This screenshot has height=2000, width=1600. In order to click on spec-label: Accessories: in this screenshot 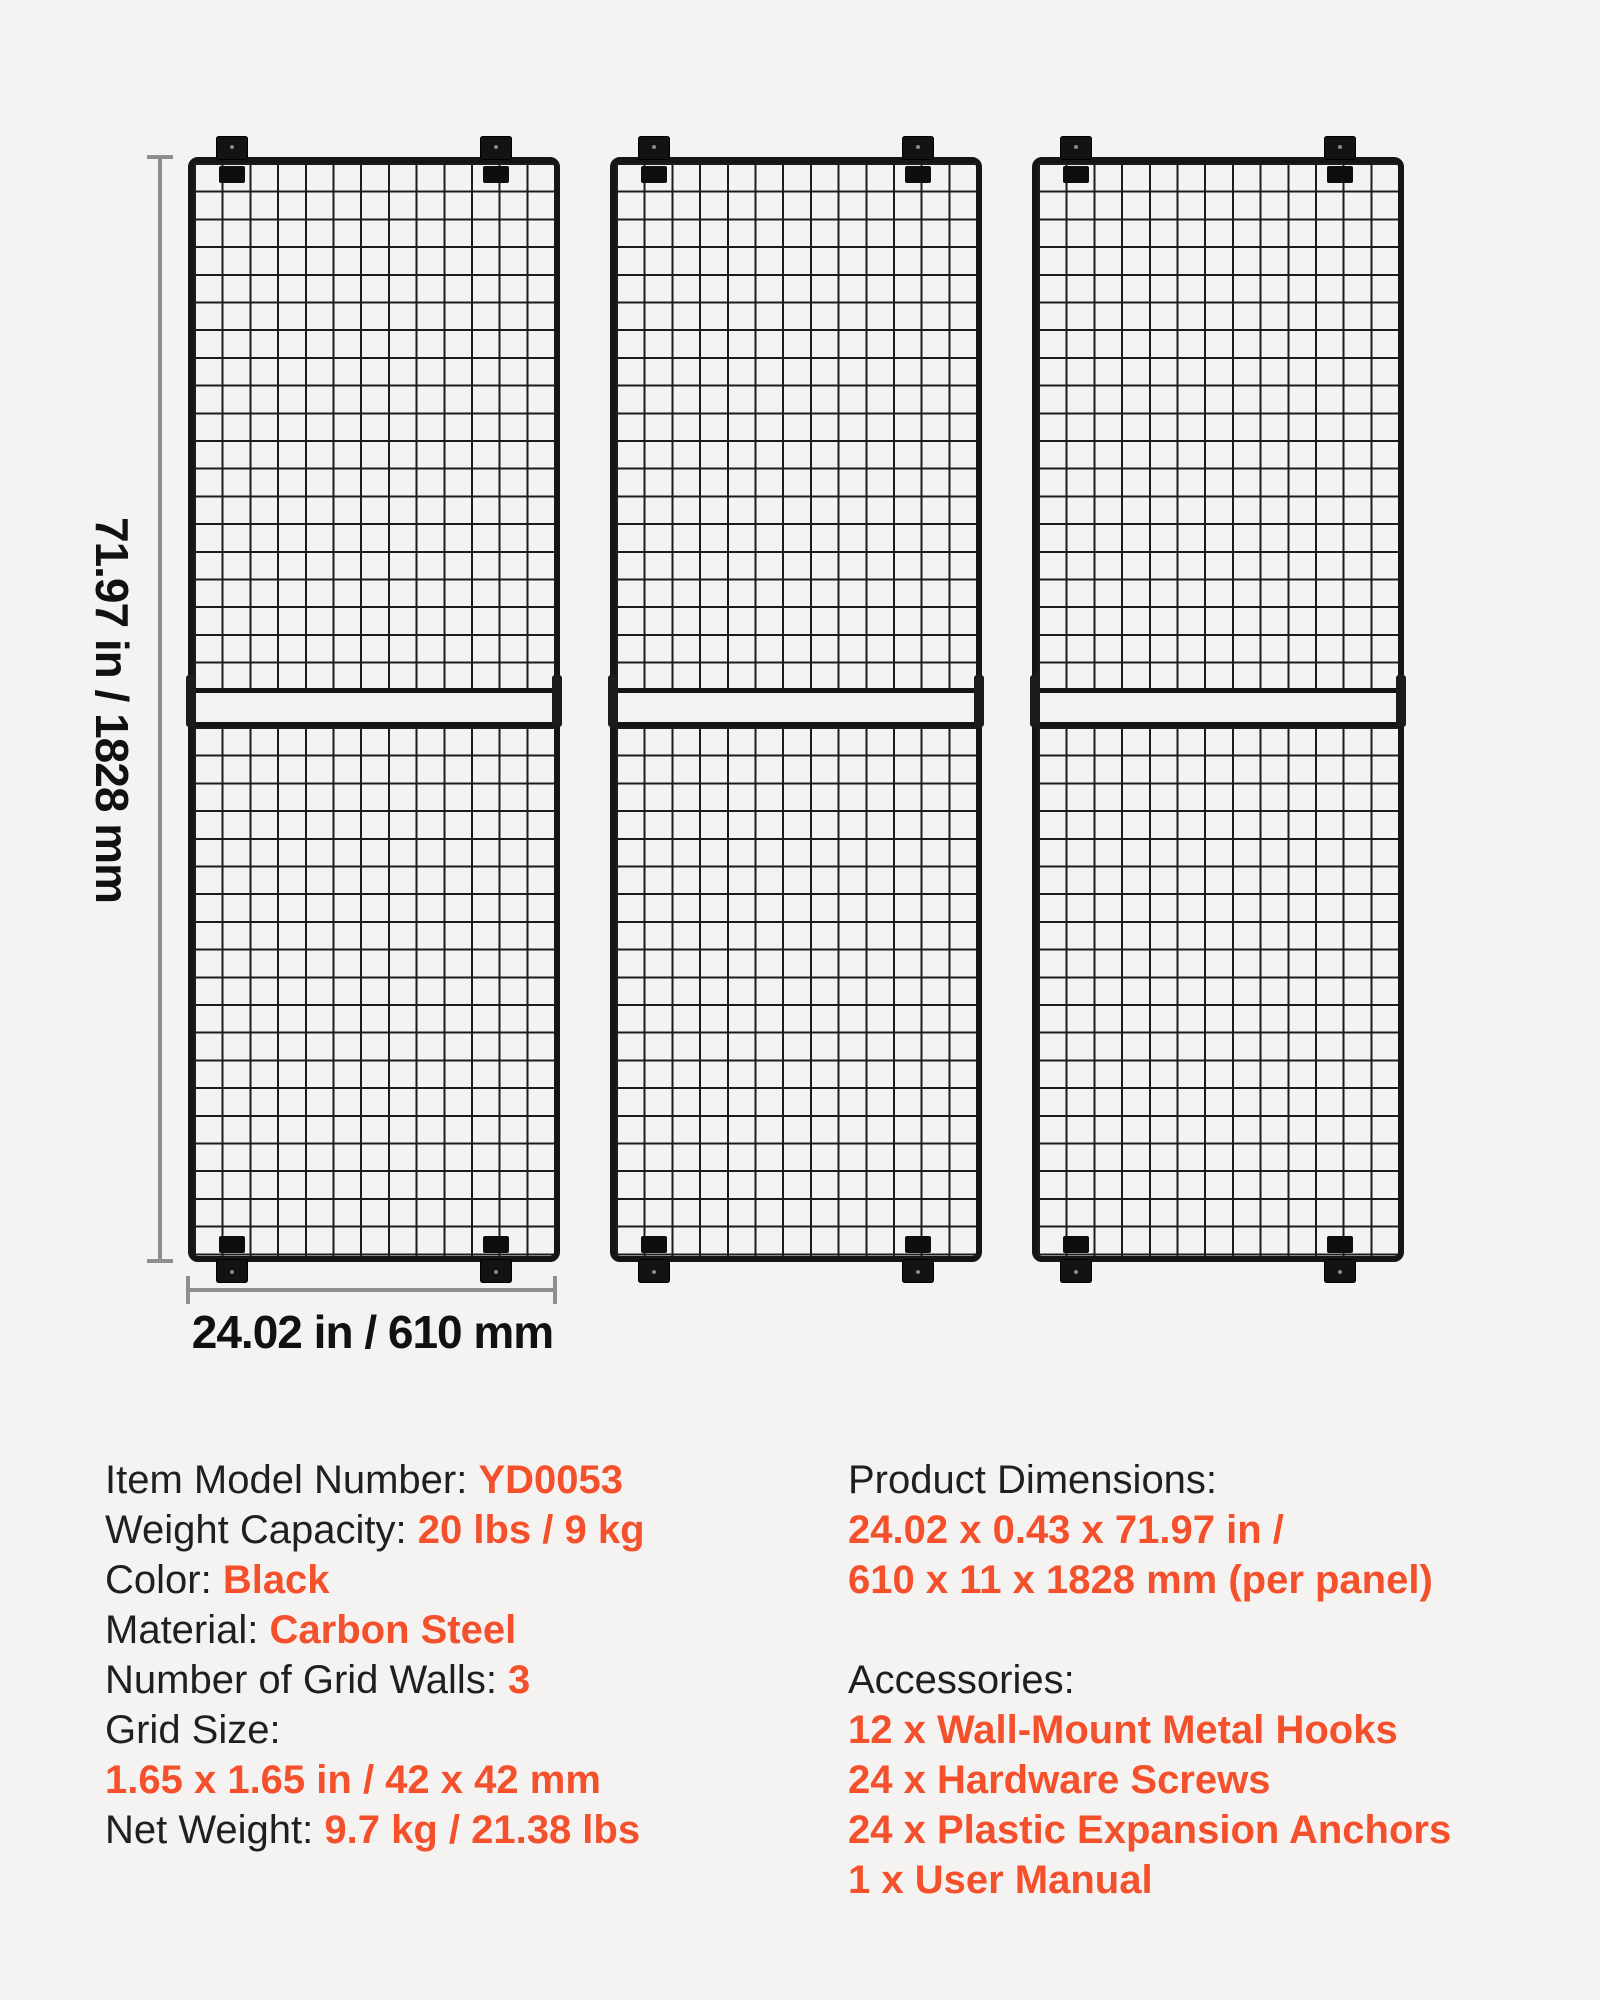, I will do `click(961, 1680)`.